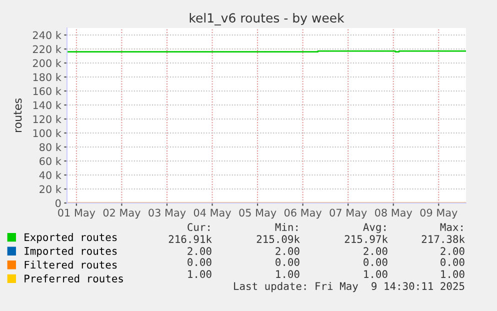 The height and width of the screenshot is (311, 497). What do you see at coordinates (51, 189) in the screenshot?
I see `y-tick-label: 20 k` at bounding box center [51, 189].